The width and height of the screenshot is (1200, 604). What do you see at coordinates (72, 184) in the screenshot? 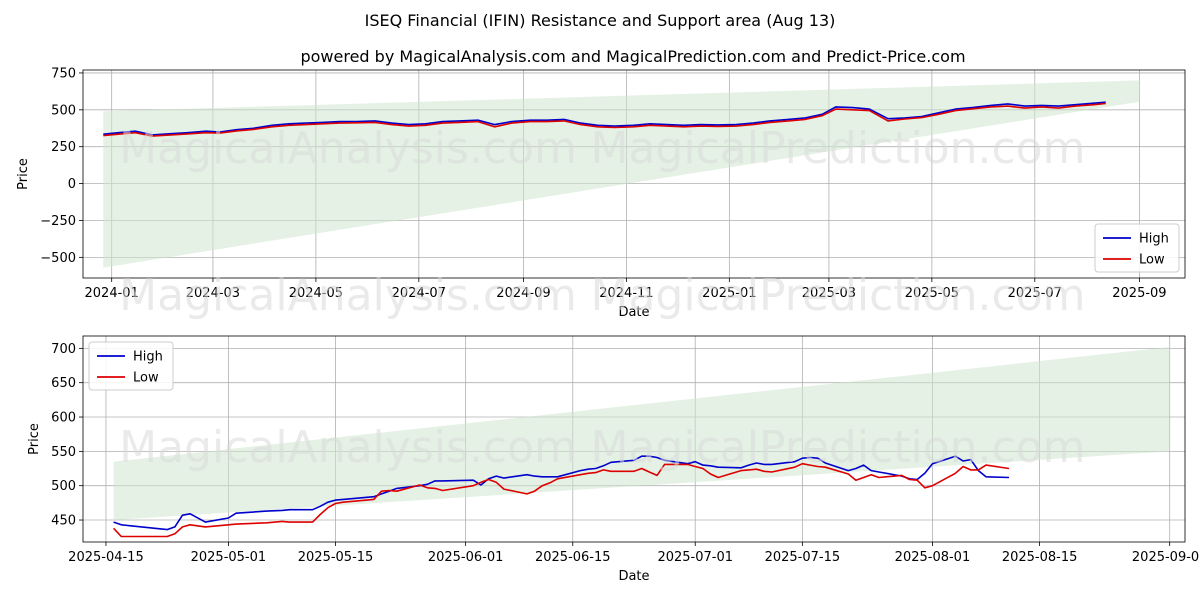
I see `y-tick-label: 0` at bounding box center [72, 184].